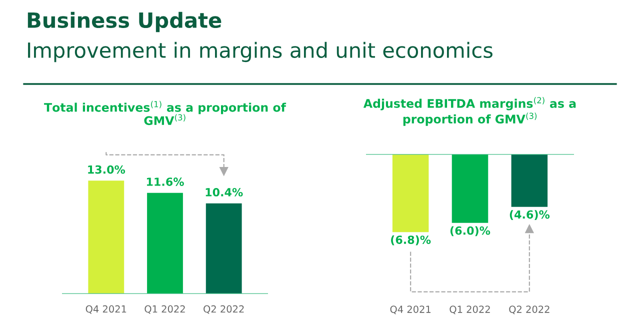 This screenshot has width=640, height=325. I want to click on data-label: 11.6%, so click(165, 182).